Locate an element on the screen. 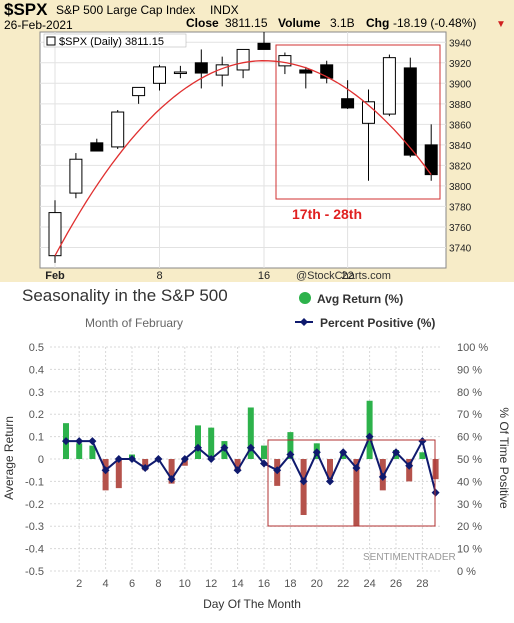 Image resolution: width=514 pixels, height=623 pixels. down-arrow-icon: ▼ is located at coordinates (501, 24).